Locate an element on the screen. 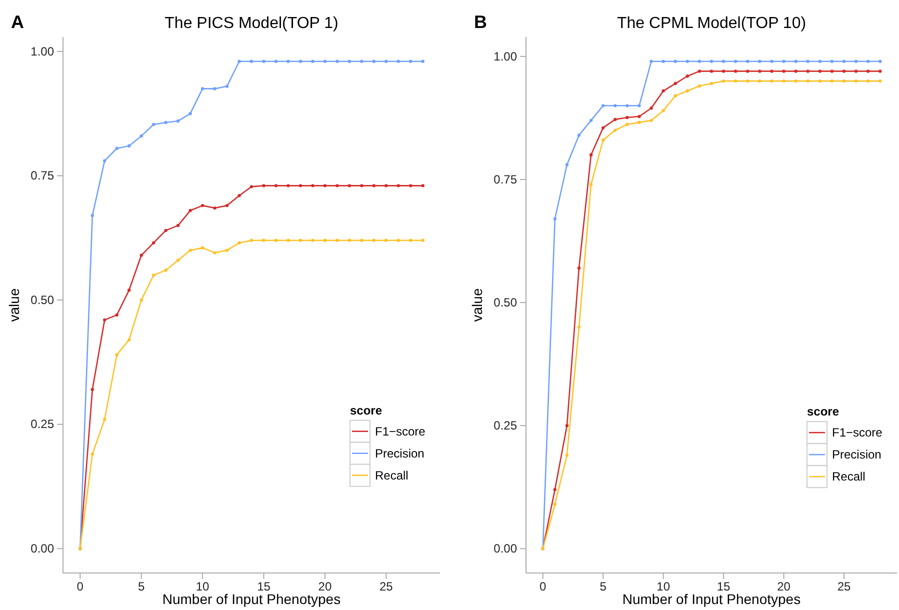  y-tick-label: 0.00 is located at coordinates (506, 548).